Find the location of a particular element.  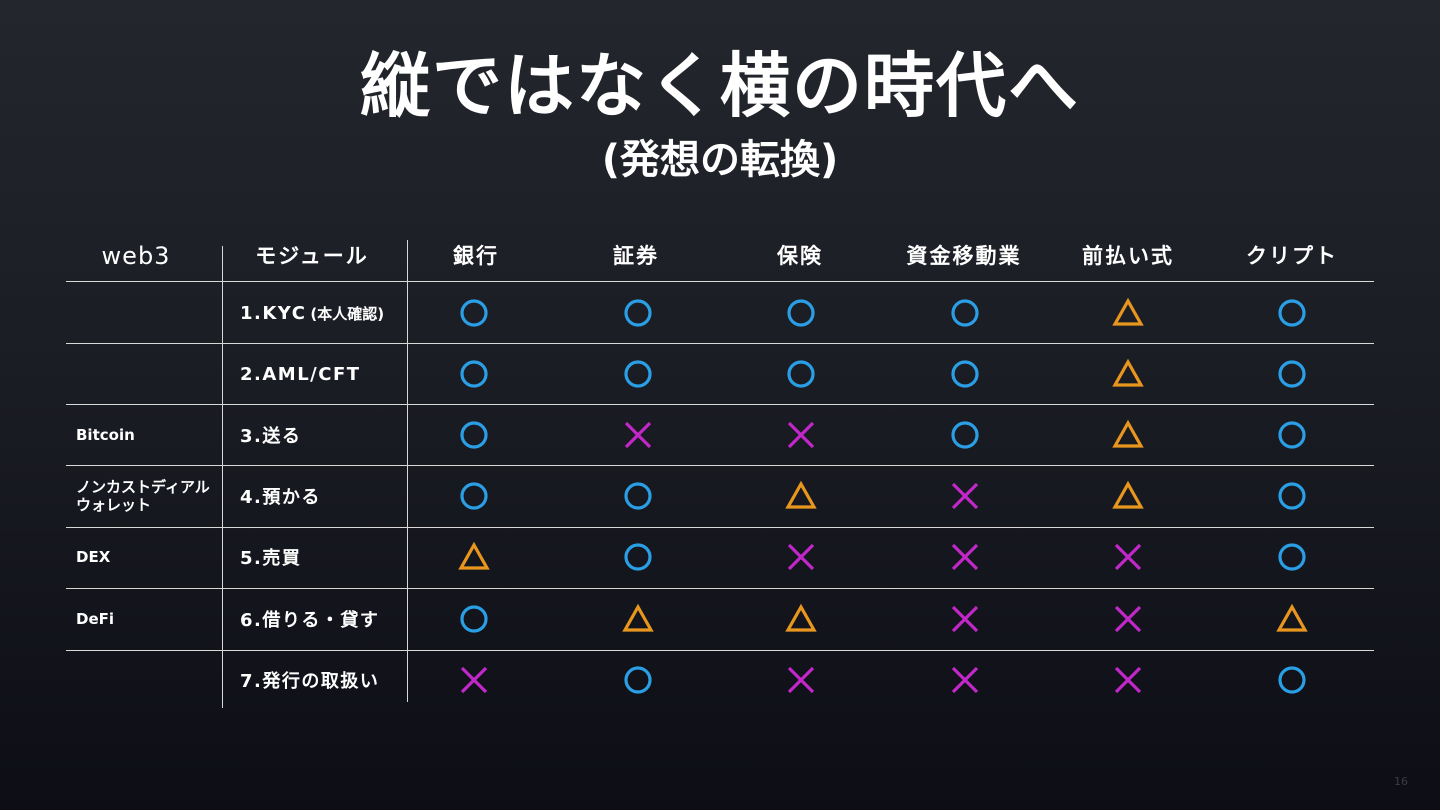

header-web3: web3 is located at coordinates (136, 256).